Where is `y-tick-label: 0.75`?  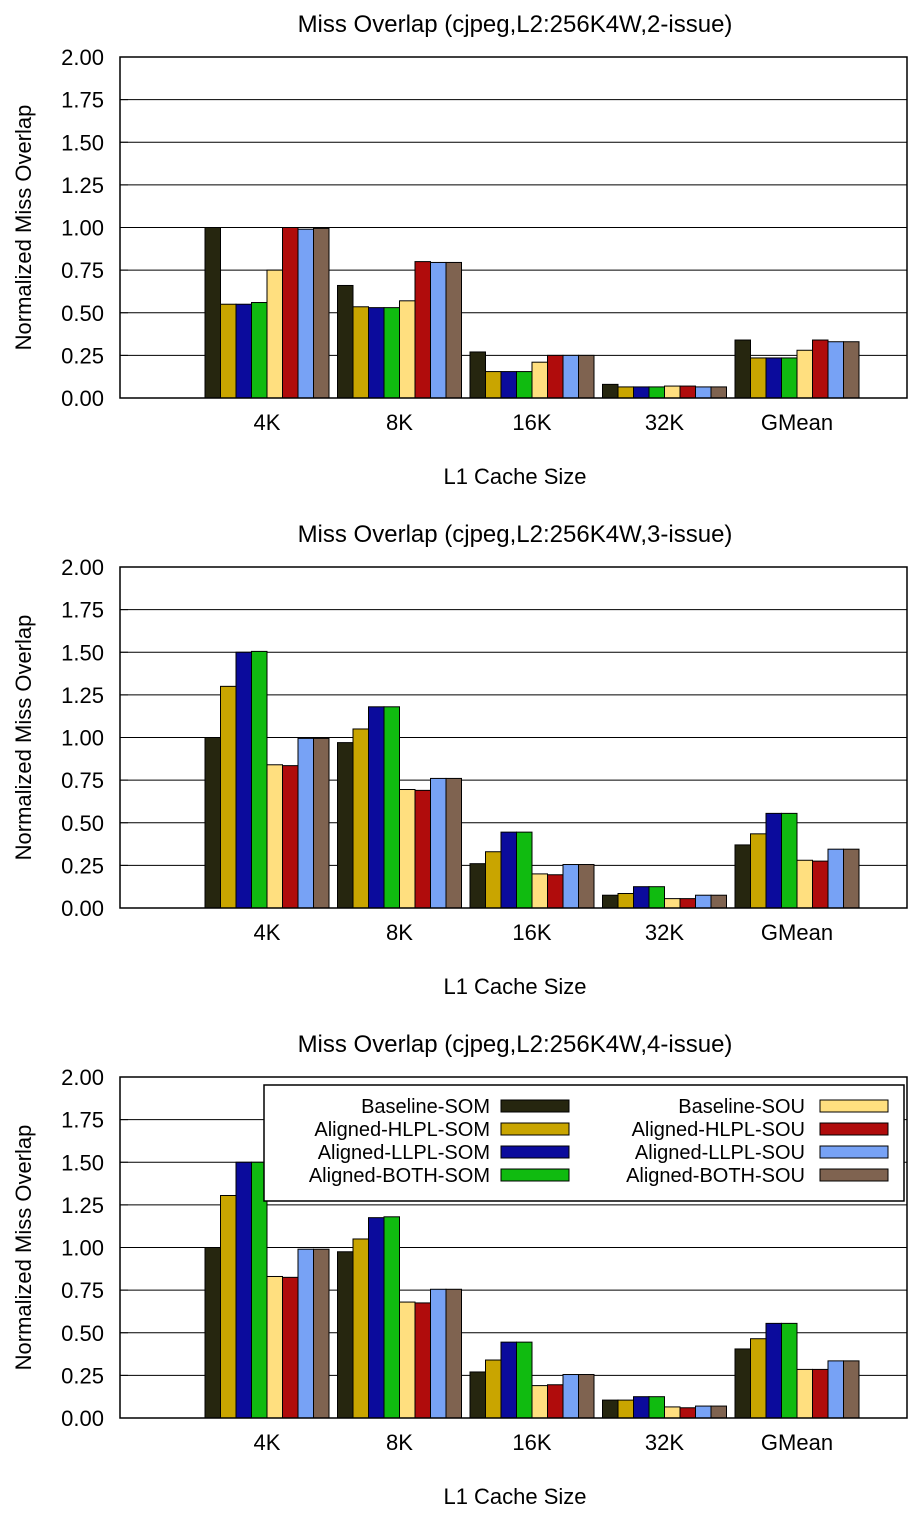
y-tick-label: 0.75 is located at coordinates (82, 1290).